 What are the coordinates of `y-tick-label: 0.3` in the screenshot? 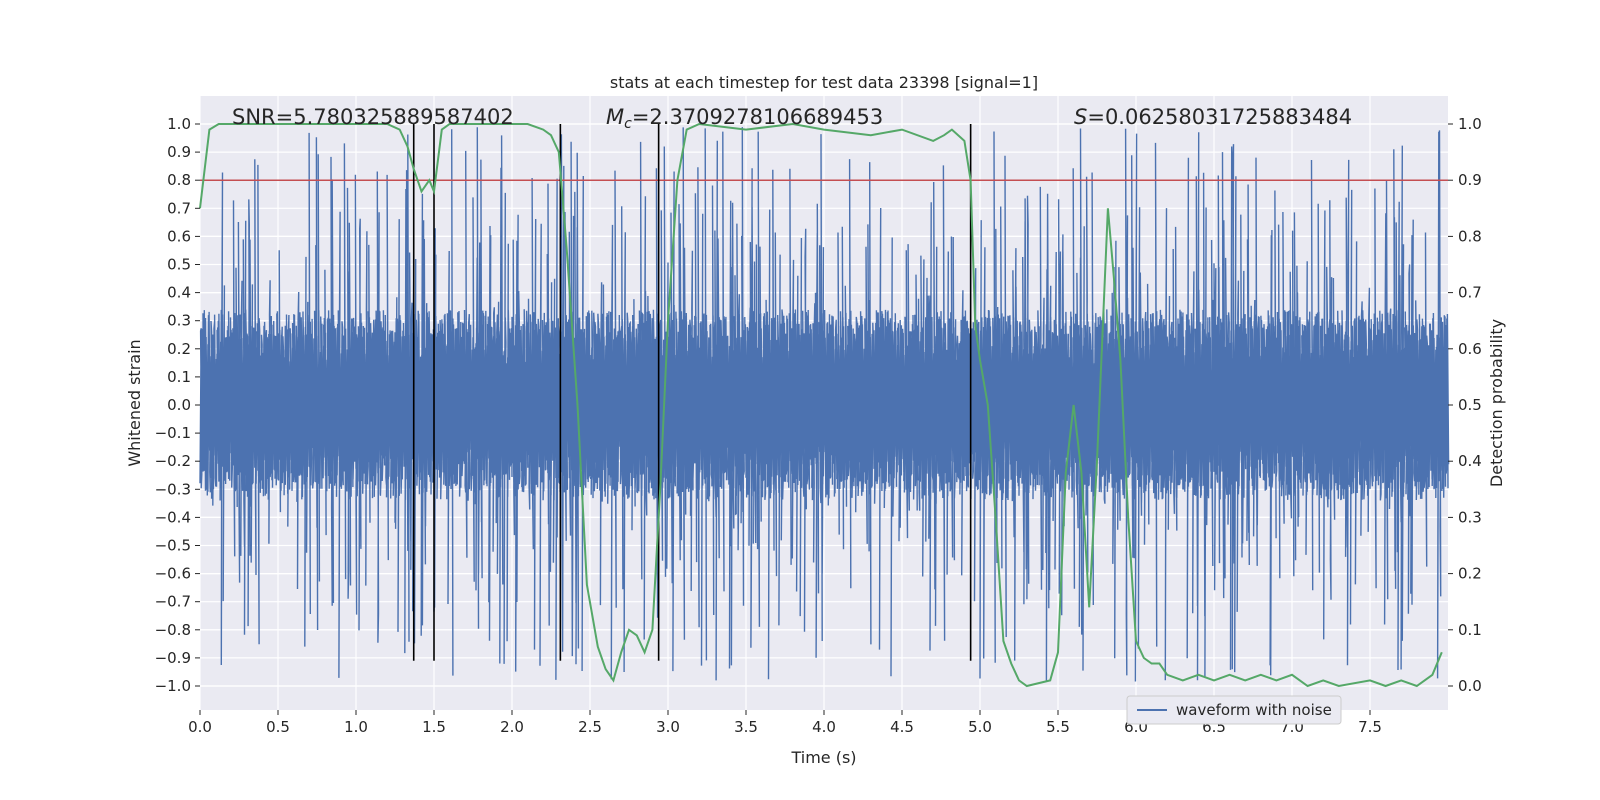 It's located at (179, 321).